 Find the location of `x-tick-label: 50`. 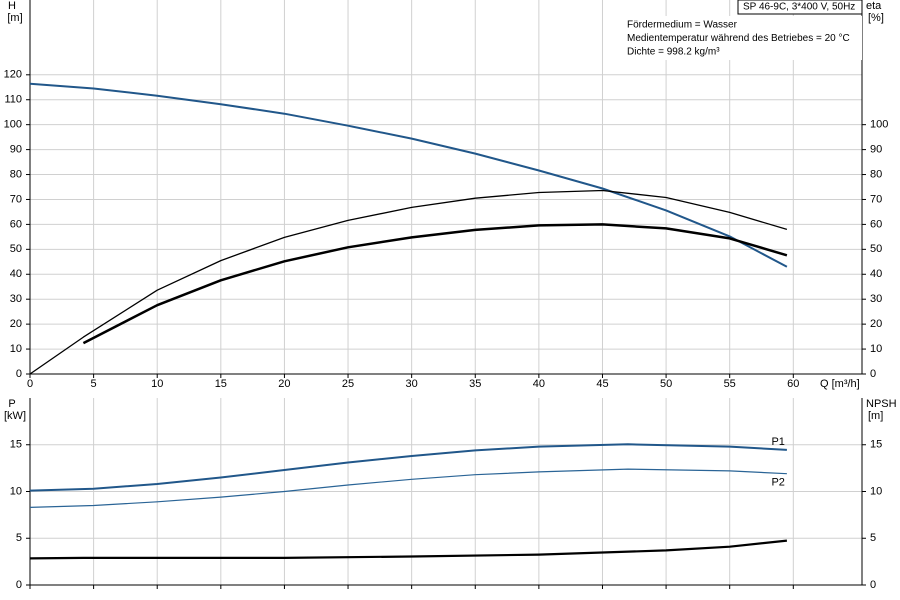

x-tick-label: 50 is located at coordinates (666, 384).